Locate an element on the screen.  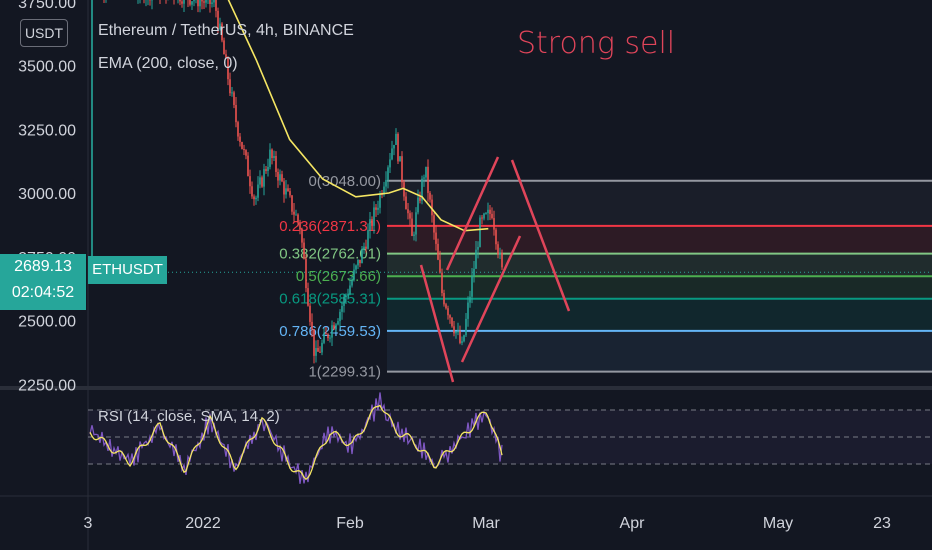
bar-countdown: 02:04:52 is located at coordinates (43, 292).